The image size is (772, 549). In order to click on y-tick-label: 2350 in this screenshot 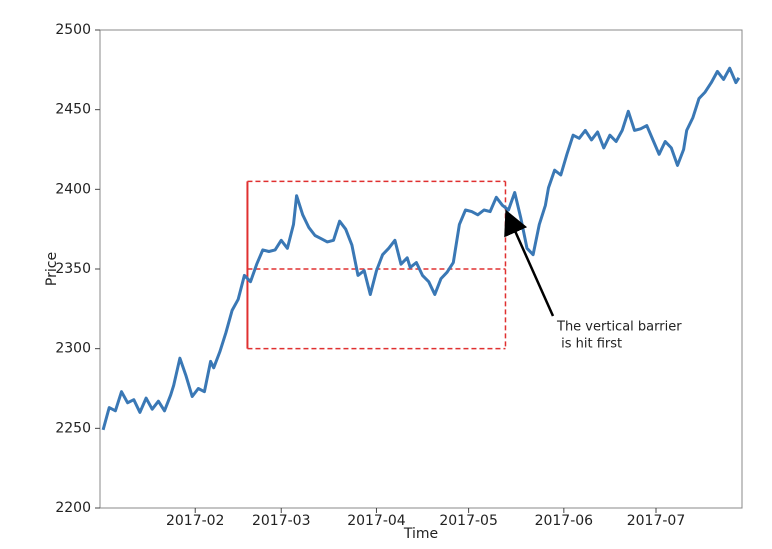, I will do `click(73, 269)`.